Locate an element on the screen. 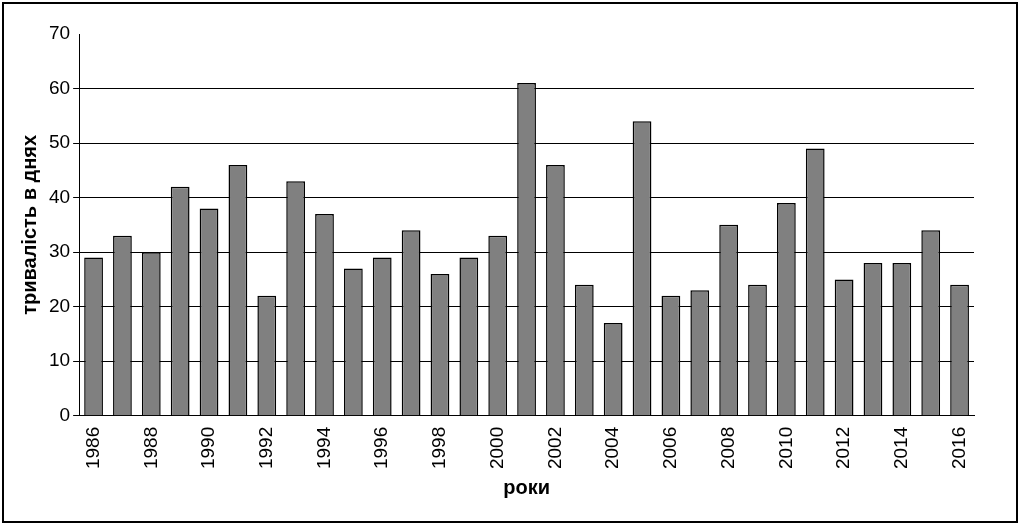  x-tick-label: 2016 is located at coordinates (958, 448).